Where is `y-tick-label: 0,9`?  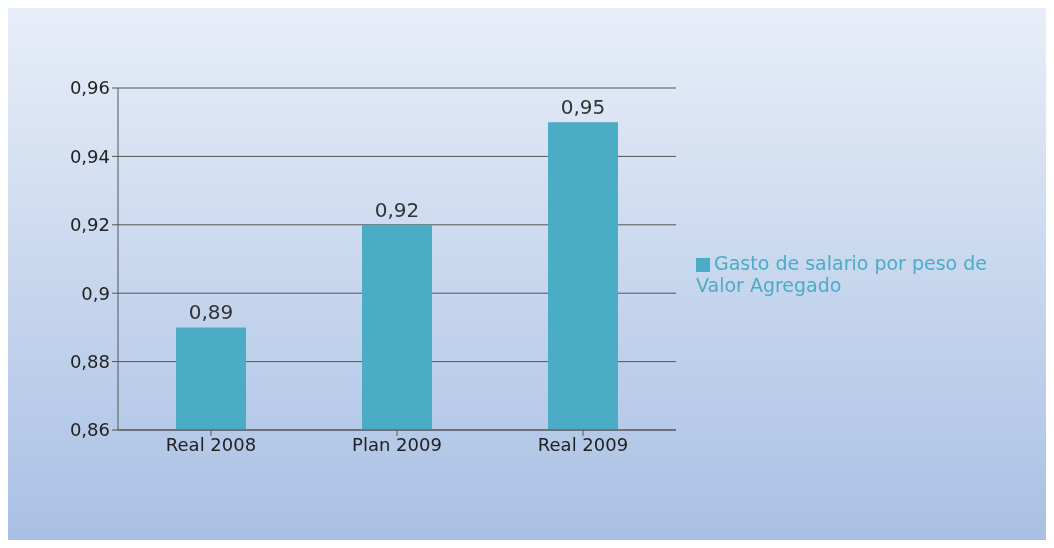 y-tick-label: 0,9 is located at coordinates (95, 293).